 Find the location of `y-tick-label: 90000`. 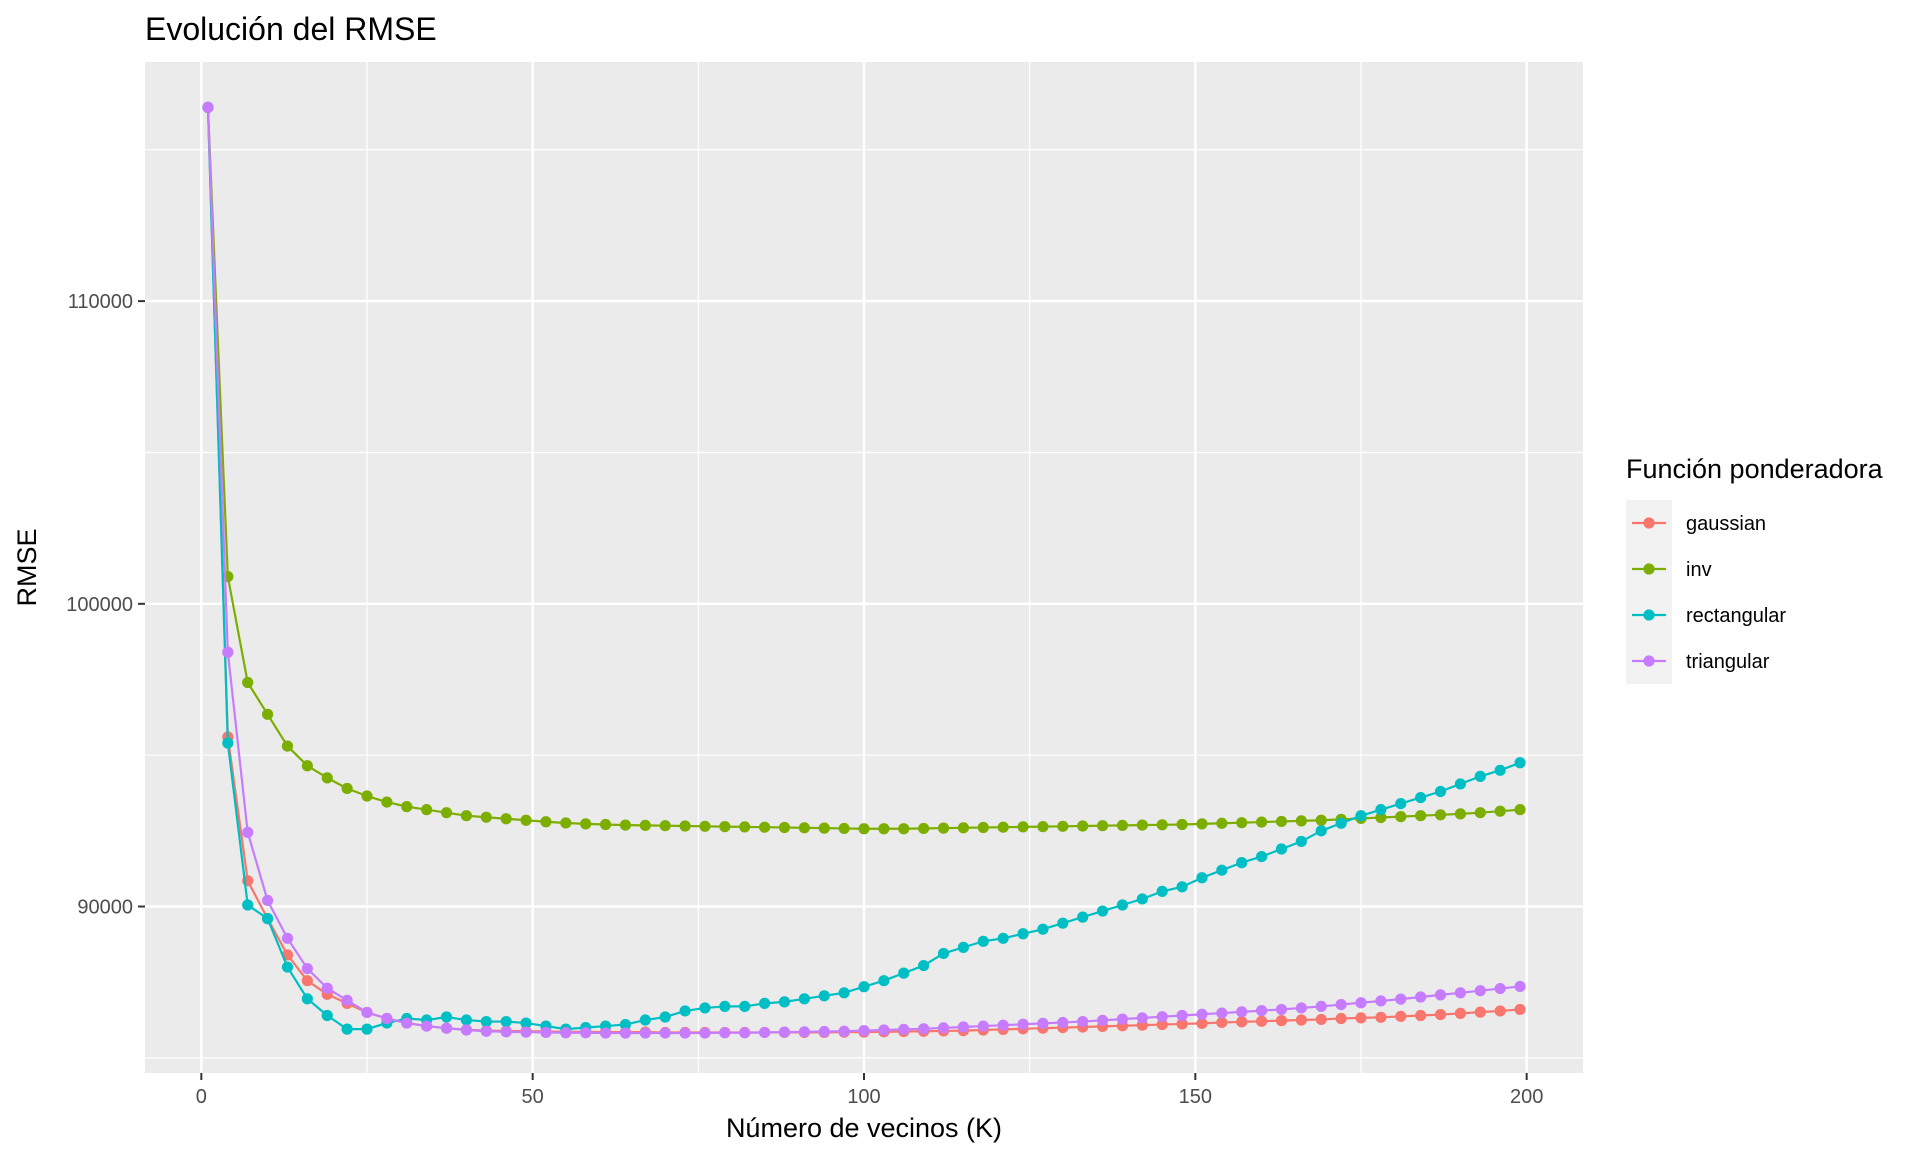

y-tick-label: 90000 is located at coordinates (105, 908).